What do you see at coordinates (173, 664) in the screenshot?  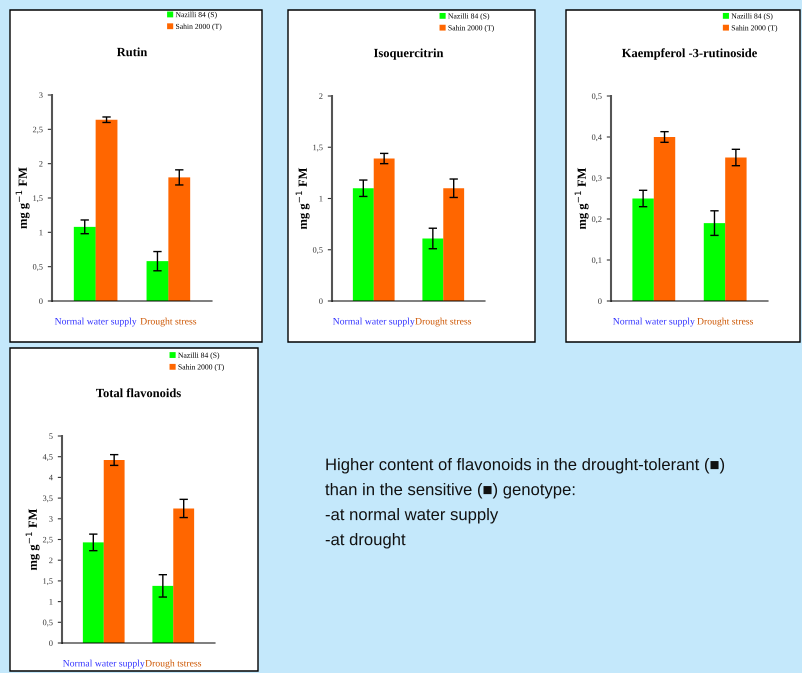 I see `x-tick-label: Drough tstress` at bounding box center [173, 664].